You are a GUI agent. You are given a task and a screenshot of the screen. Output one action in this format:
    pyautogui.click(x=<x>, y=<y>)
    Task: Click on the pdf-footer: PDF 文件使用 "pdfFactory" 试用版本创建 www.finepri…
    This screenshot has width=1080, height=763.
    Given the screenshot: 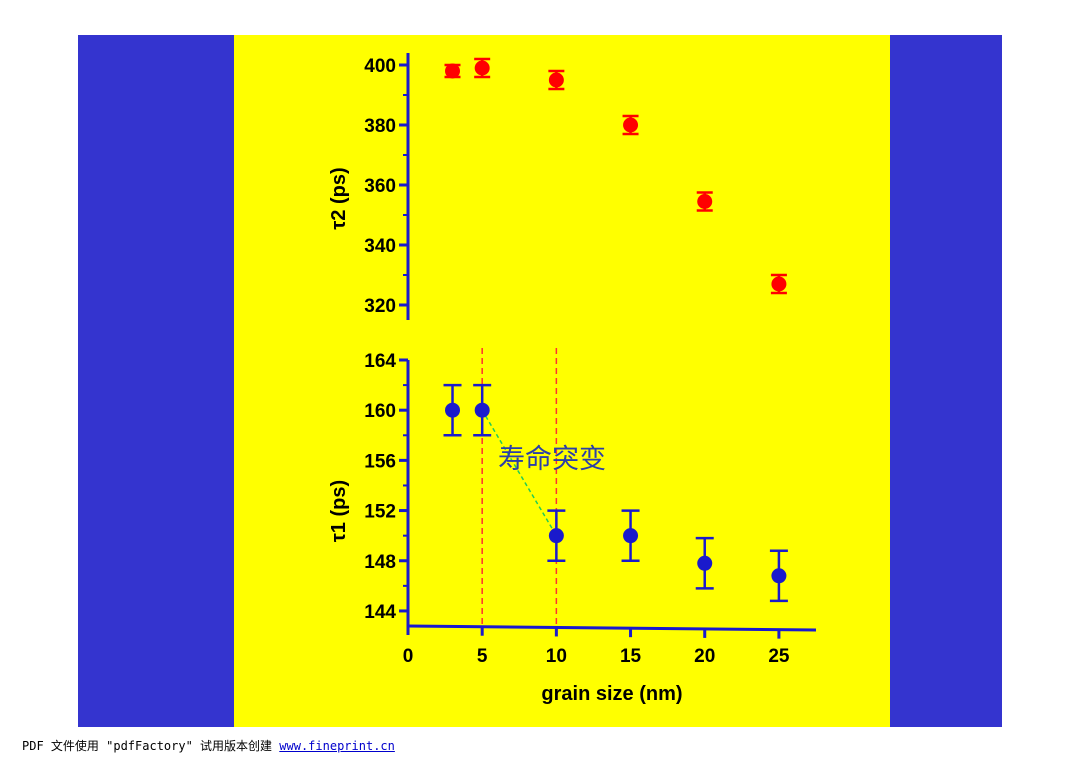 What is the action you would take?
    pyautogui.click(x=208, y=745)
    